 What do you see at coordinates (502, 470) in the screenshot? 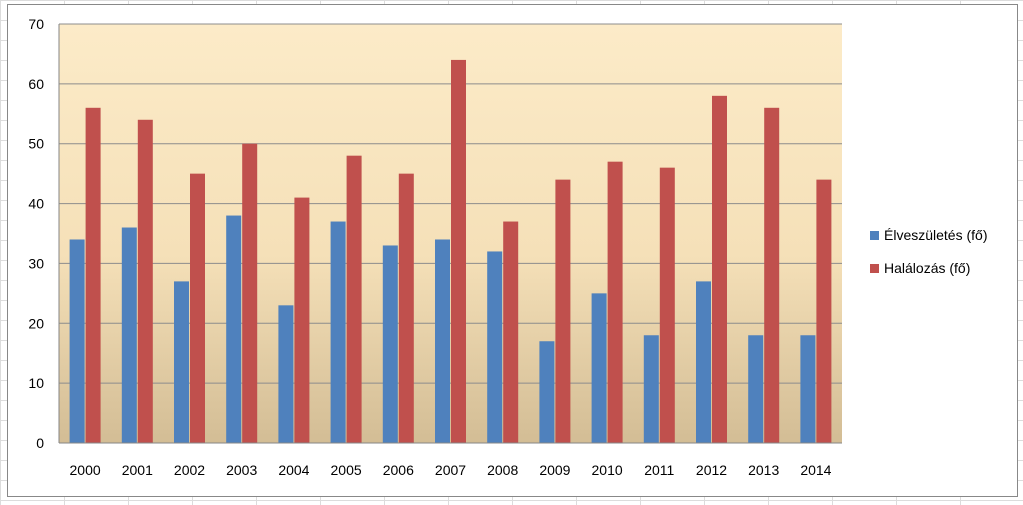
I see `x-tick-label: 2008` at bounding box center [502, 470].